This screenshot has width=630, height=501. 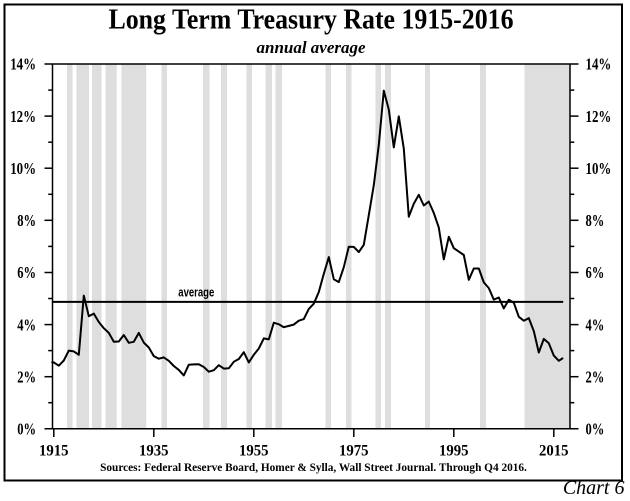 What do you see at coordinates (254, 450) in the screenshot?
I see `svg-text: 1955` at bounding box center [254, 450].